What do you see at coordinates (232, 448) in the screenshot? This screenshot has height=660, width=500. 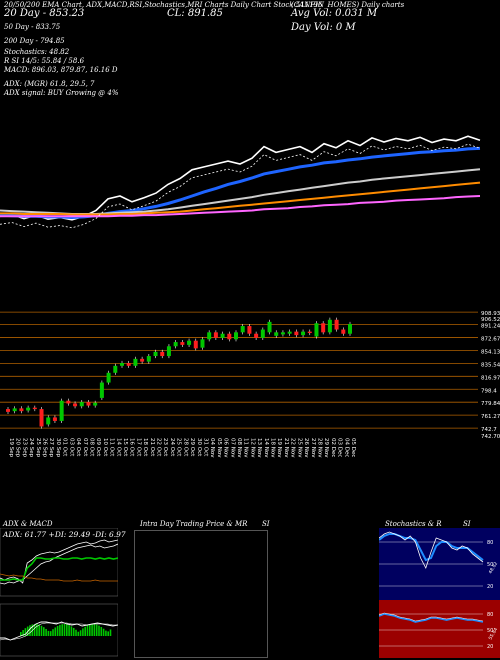 I see `x-date-label: 07 Nov` at bounding box center [232, 448].